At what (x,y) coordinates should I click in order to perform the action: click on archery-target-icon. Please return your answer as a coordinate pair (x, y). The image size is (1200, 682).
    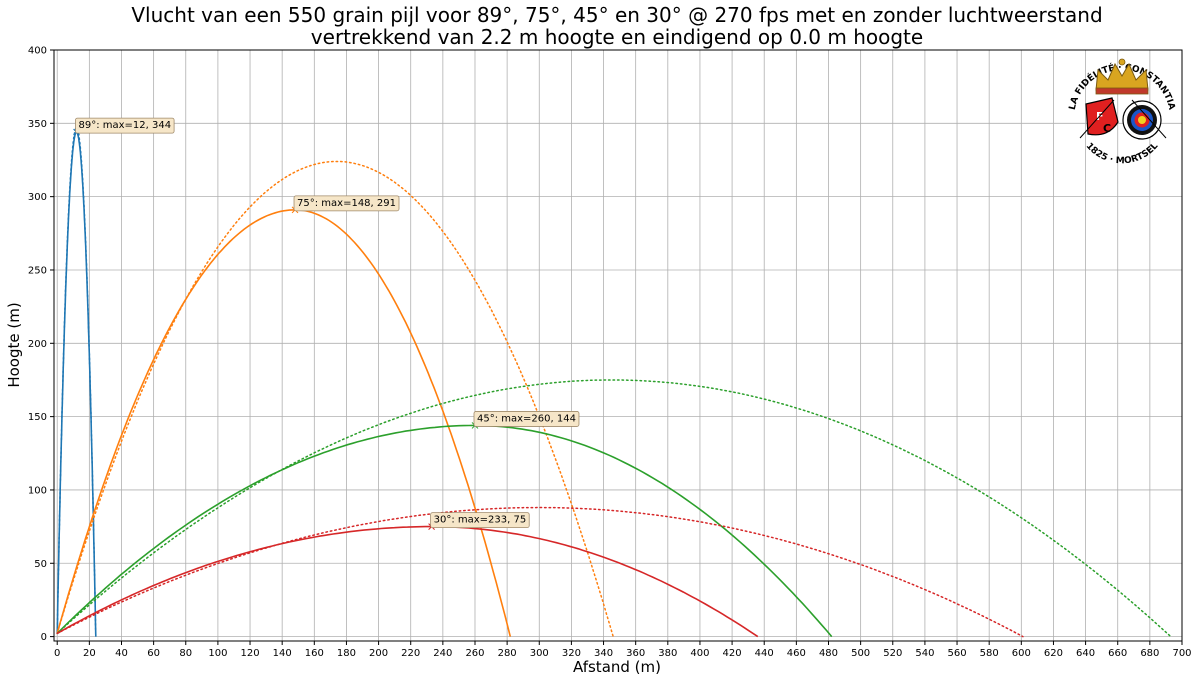
    Looking at the image, I should click on (1142, 120).